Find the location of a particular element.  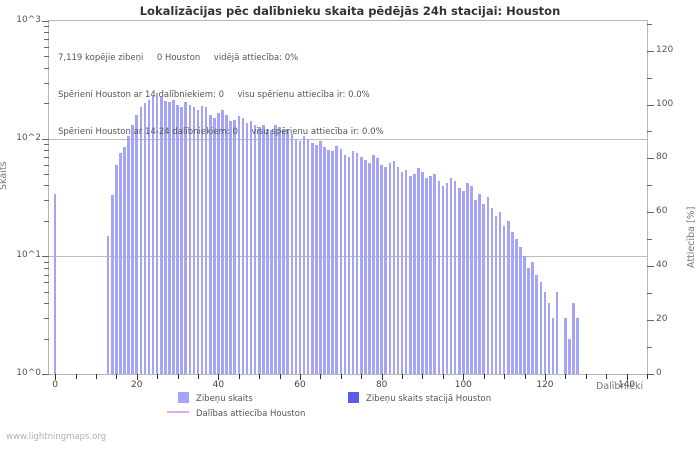

y2-tick-label: 20 is located at coordinates (662, 319).